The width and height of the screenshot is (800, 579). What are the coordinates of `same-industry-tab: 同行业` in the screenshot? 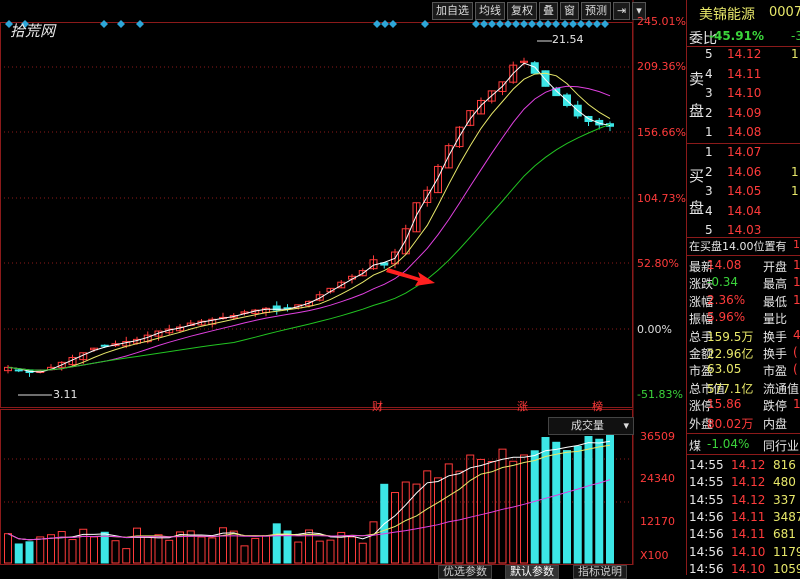 It's located at (781, 446).